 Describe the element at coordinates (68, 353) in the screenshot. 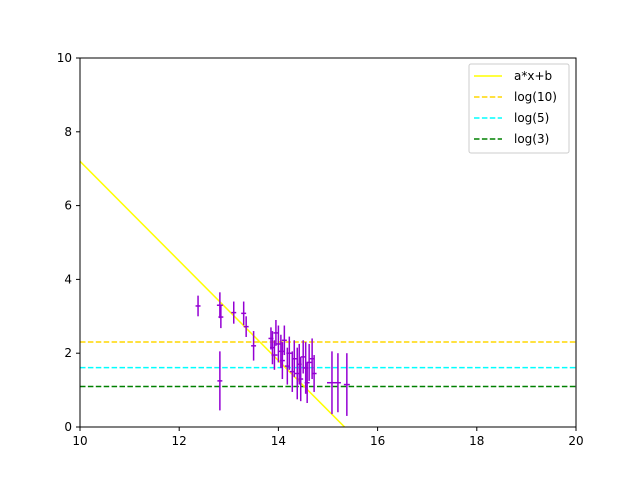

I see `y-tick-label-1: 2` at that location.